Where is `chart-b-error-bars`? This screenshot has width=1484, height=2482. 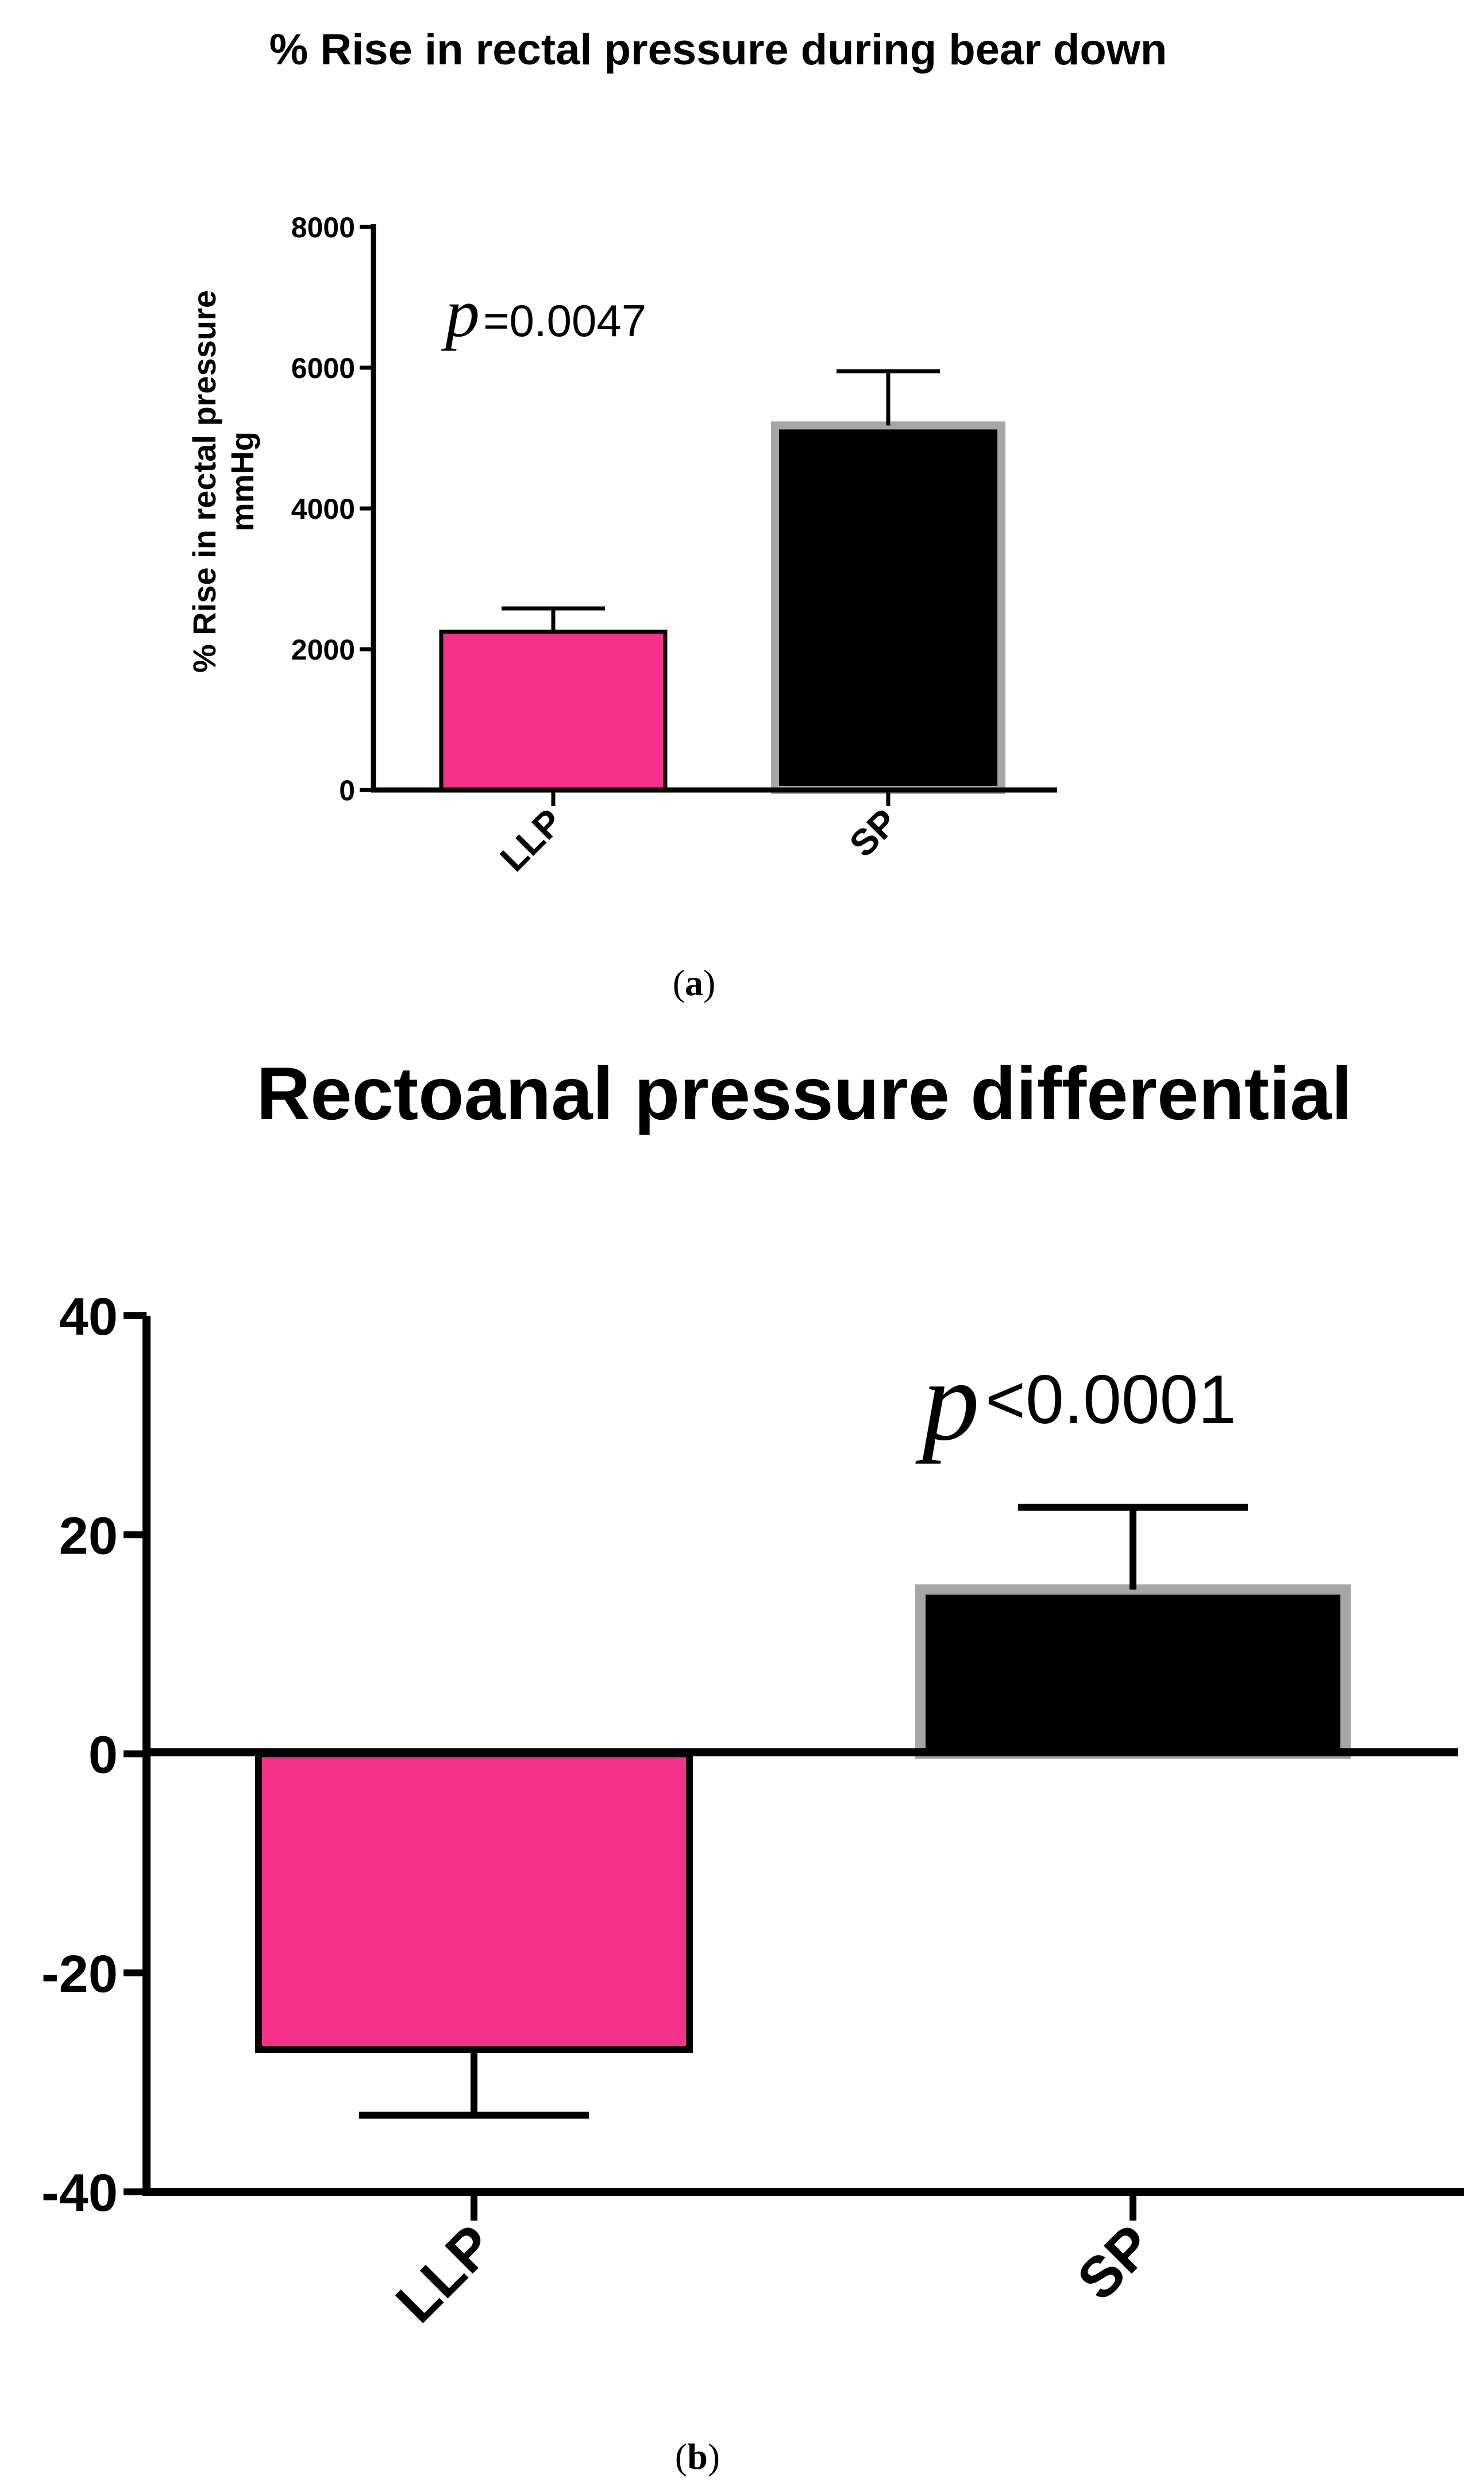
chart-b-error-bars is located at coordinates (803, 1812).